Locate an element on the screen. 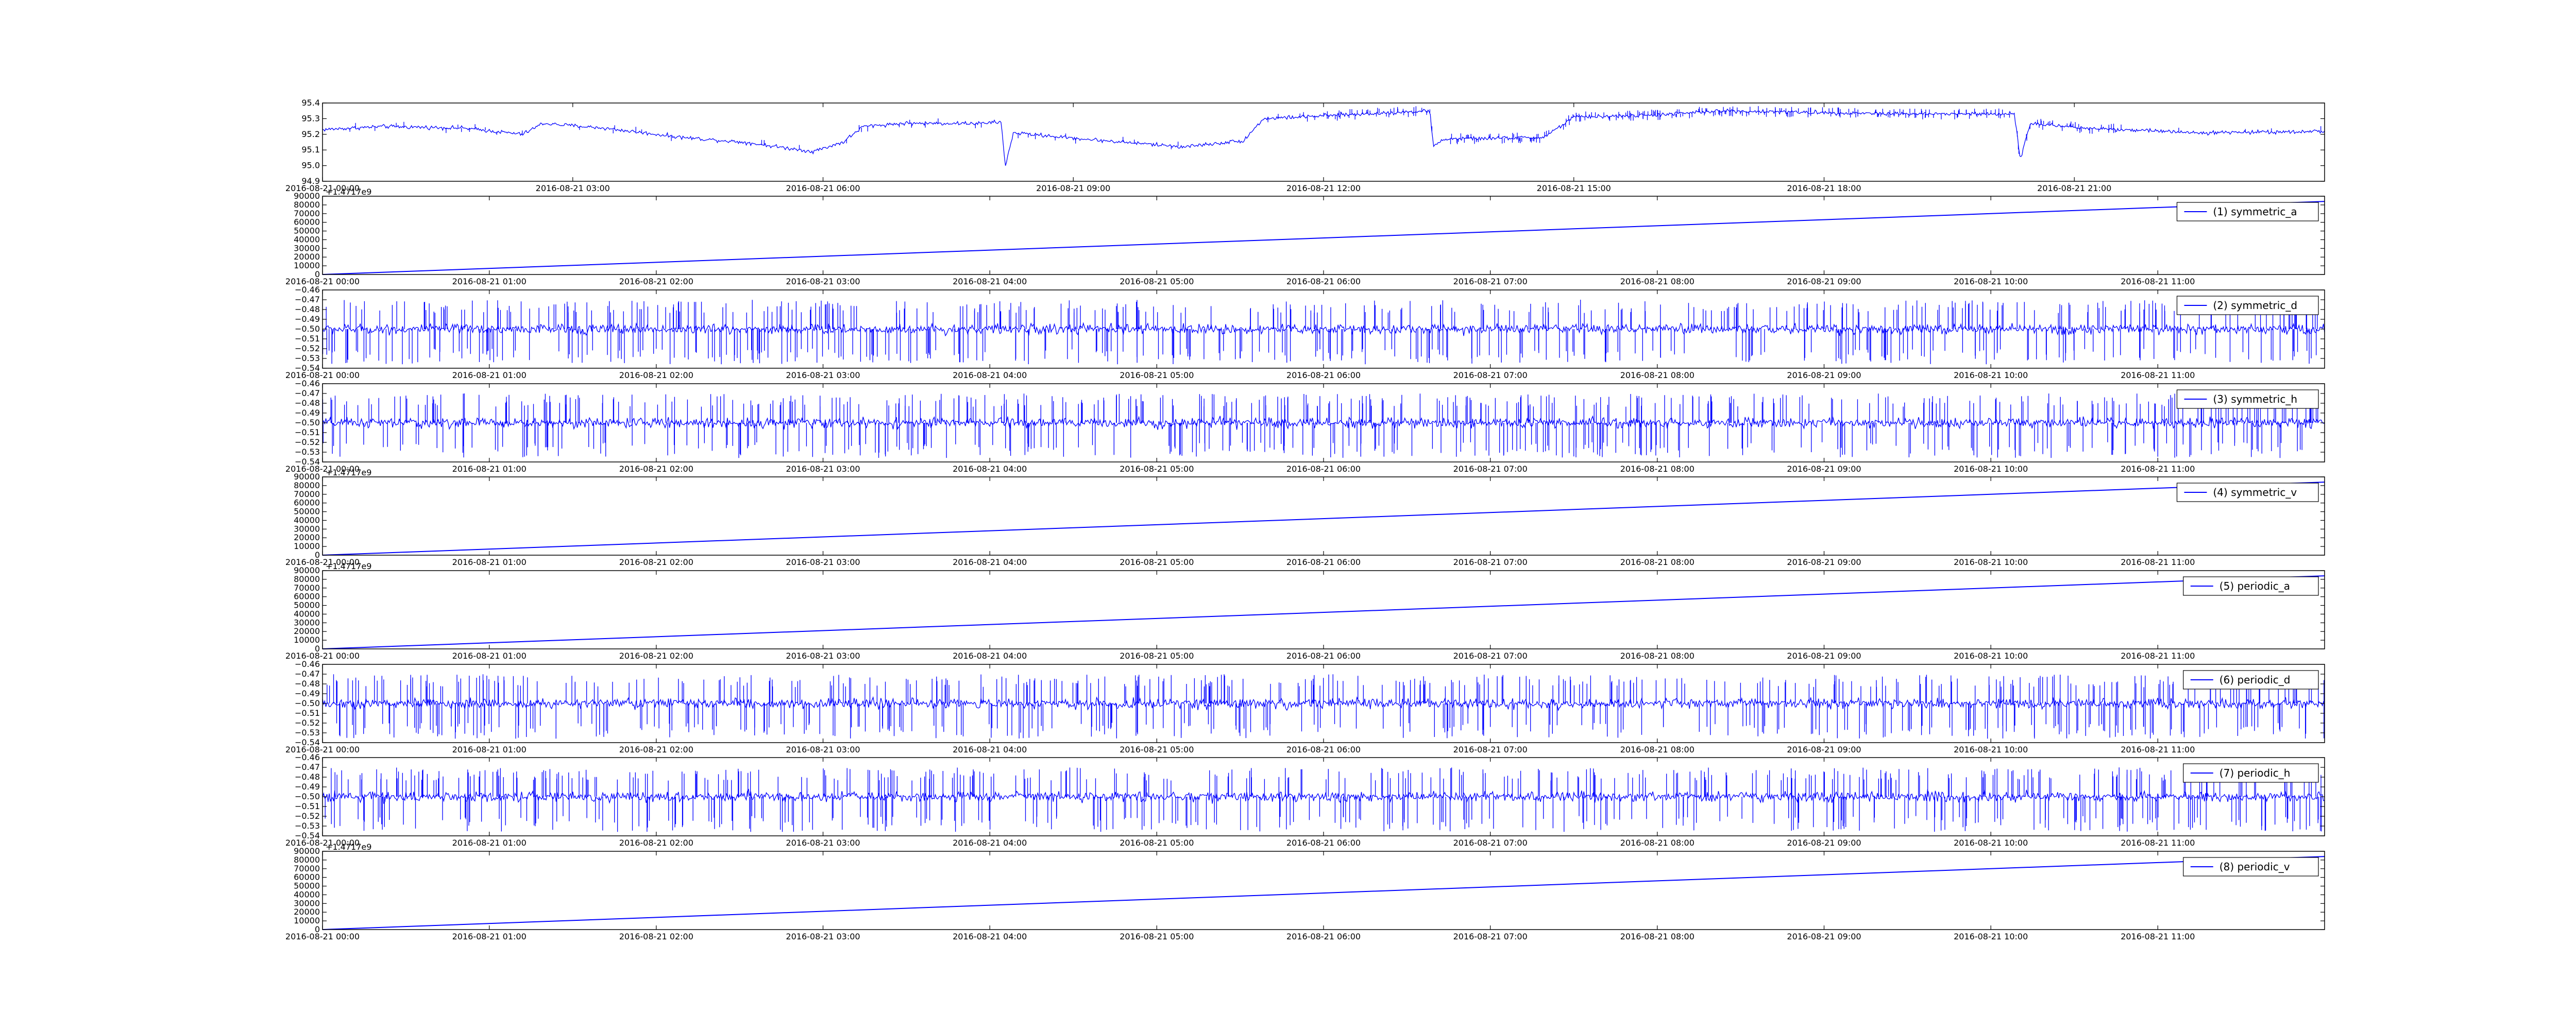 The image size is (2576, 1030). legend-label: (2) symmetric_d is located at coordinates (2255, 305).